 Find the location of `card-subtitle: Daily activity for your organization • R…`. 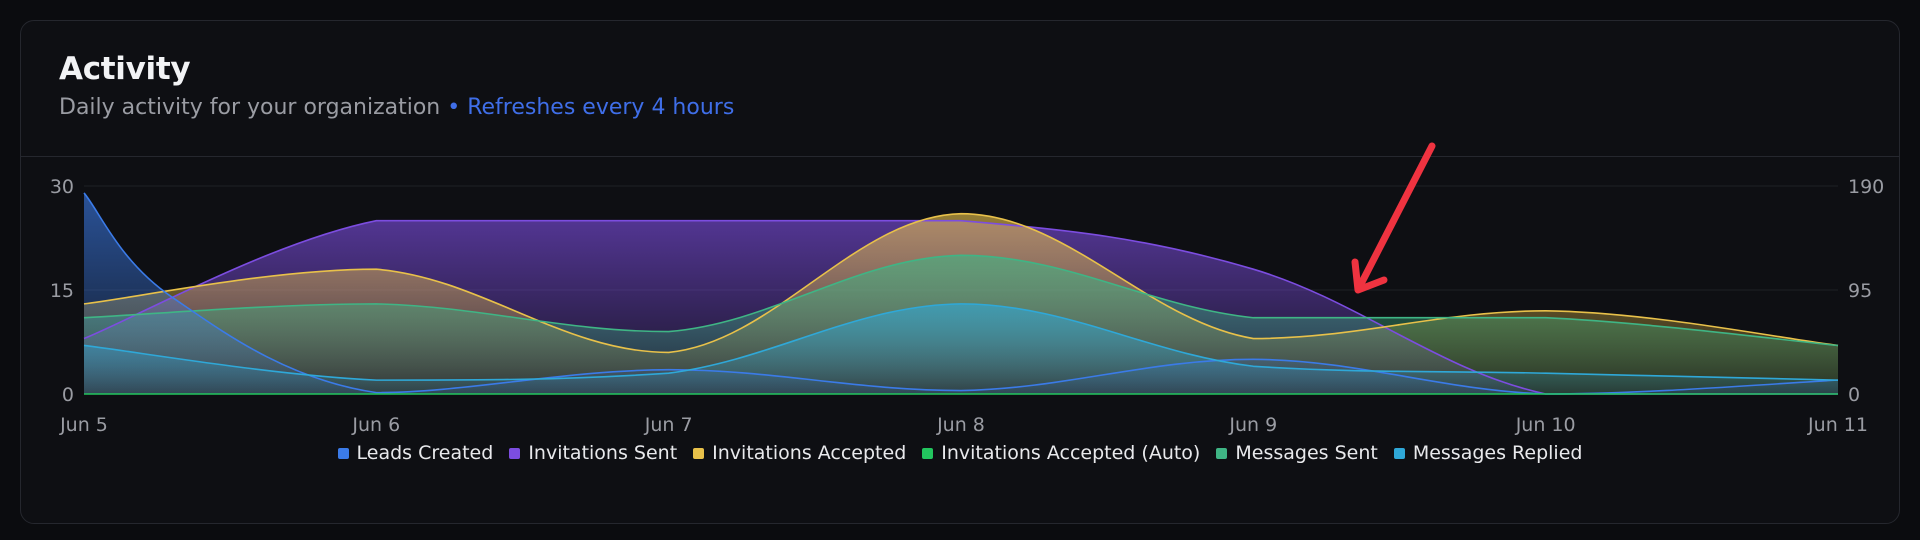

card-subtitle: Daily activity for your organization • R… is located at coordinates (396, 107).